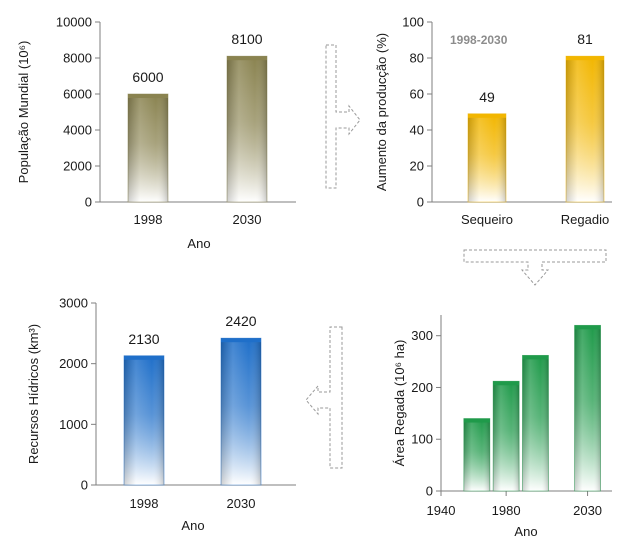 The image size is (621, 541). I want to click on x-category-label: Sequeiro, so click(487, 219).